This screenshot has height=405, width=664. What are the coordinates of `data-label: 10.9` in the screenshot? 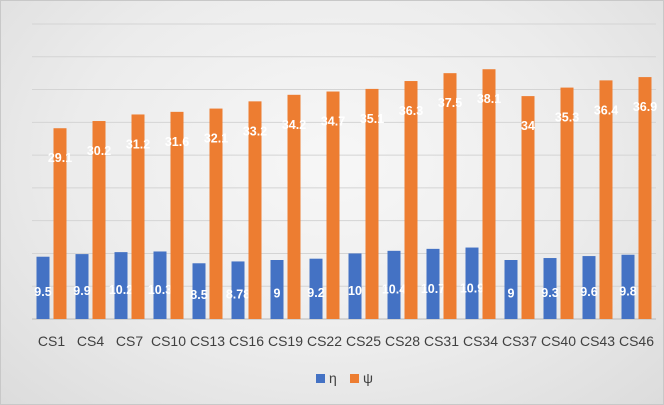 It's located at (472, 288).